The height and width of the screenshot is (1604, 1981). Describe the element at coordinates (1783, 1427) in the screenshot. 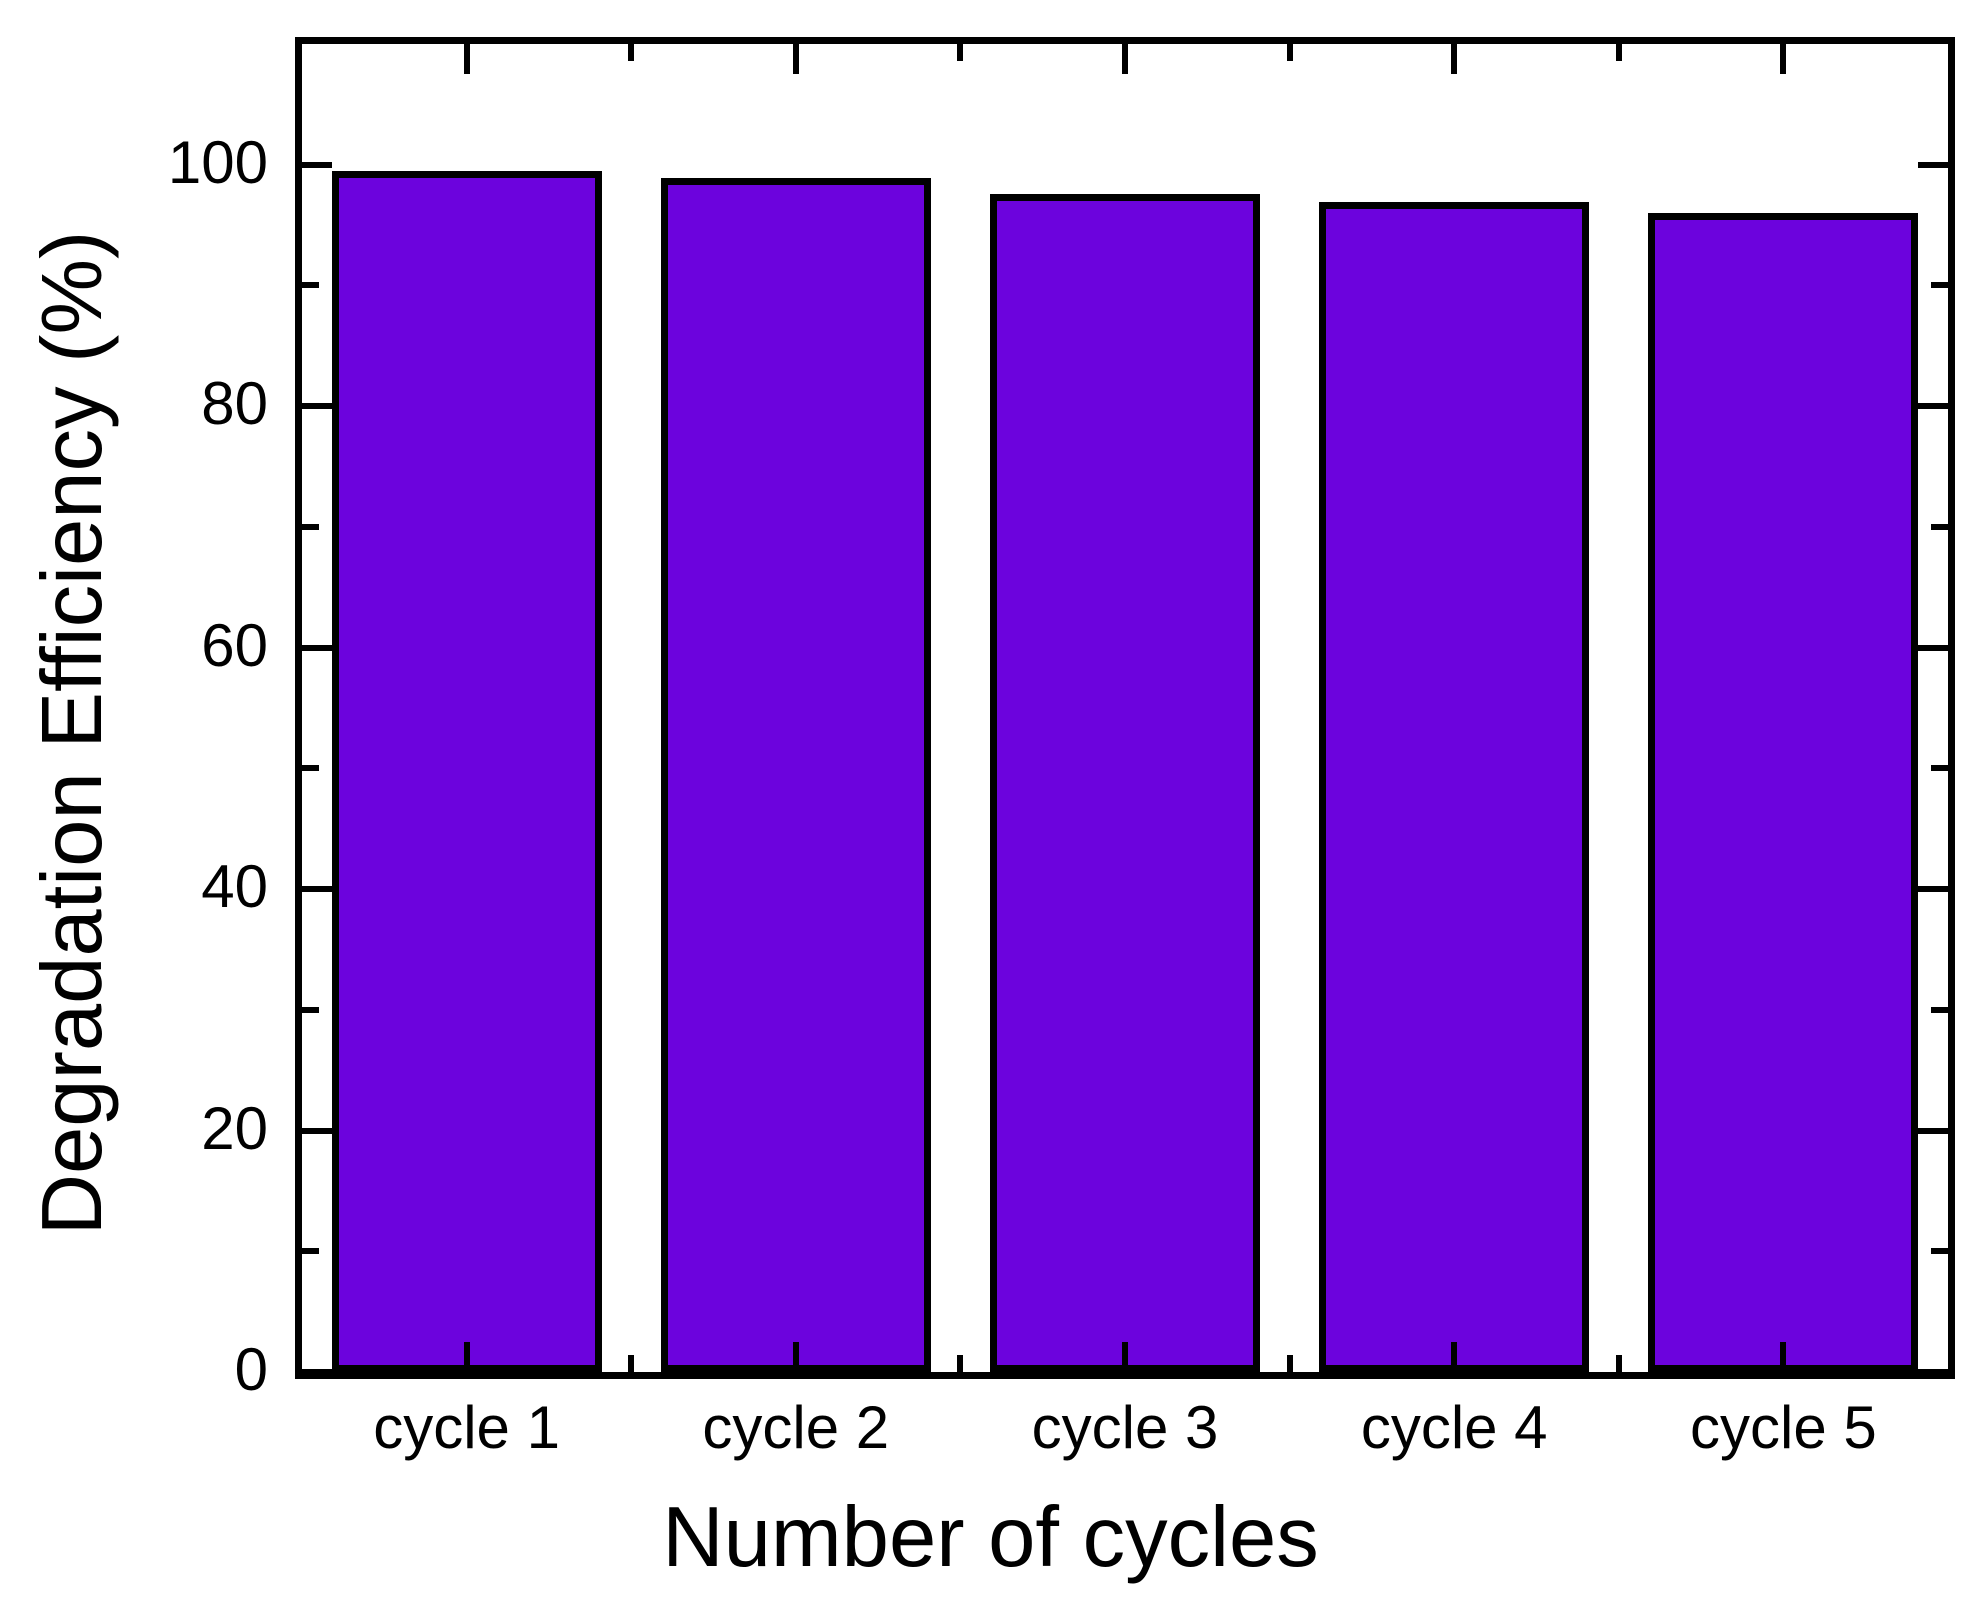

I see `x-tick-label: cycle 5` at that location.